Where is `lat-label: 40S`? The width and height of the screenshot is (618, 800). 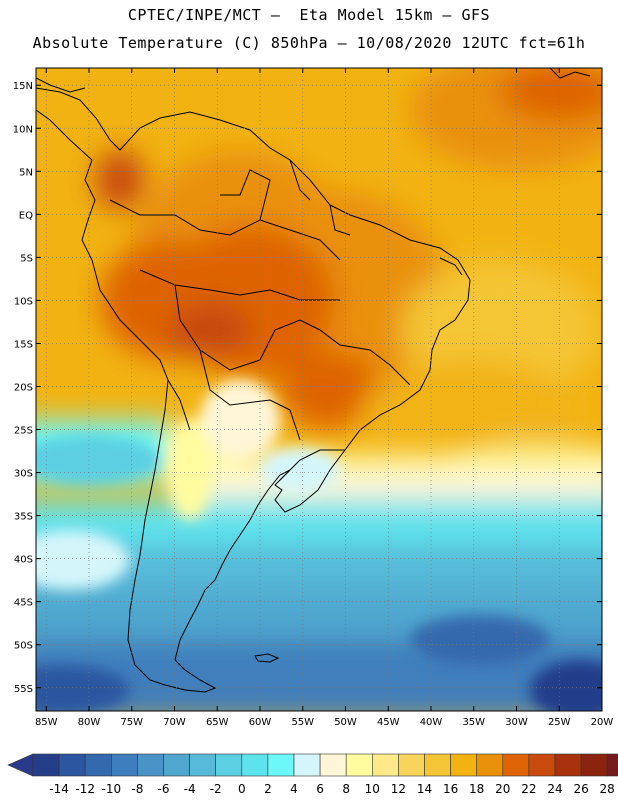 lat-label: 40S is located at coordinates (23, 560).